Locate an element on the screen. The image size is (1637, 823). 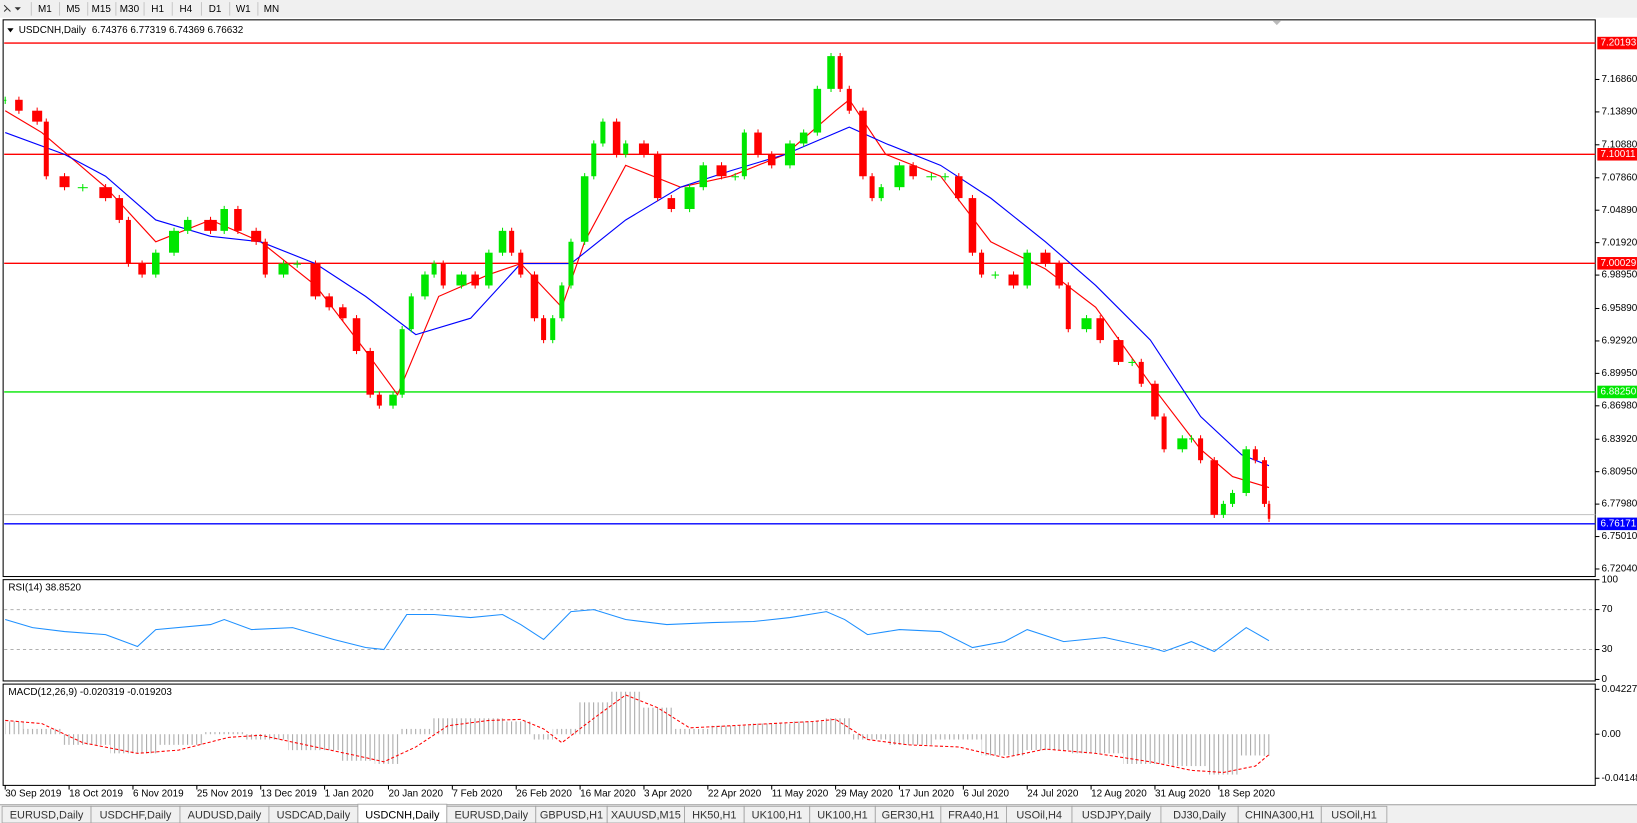
y-tick-label: 6.86980 is located at coordinates (1619, 405).